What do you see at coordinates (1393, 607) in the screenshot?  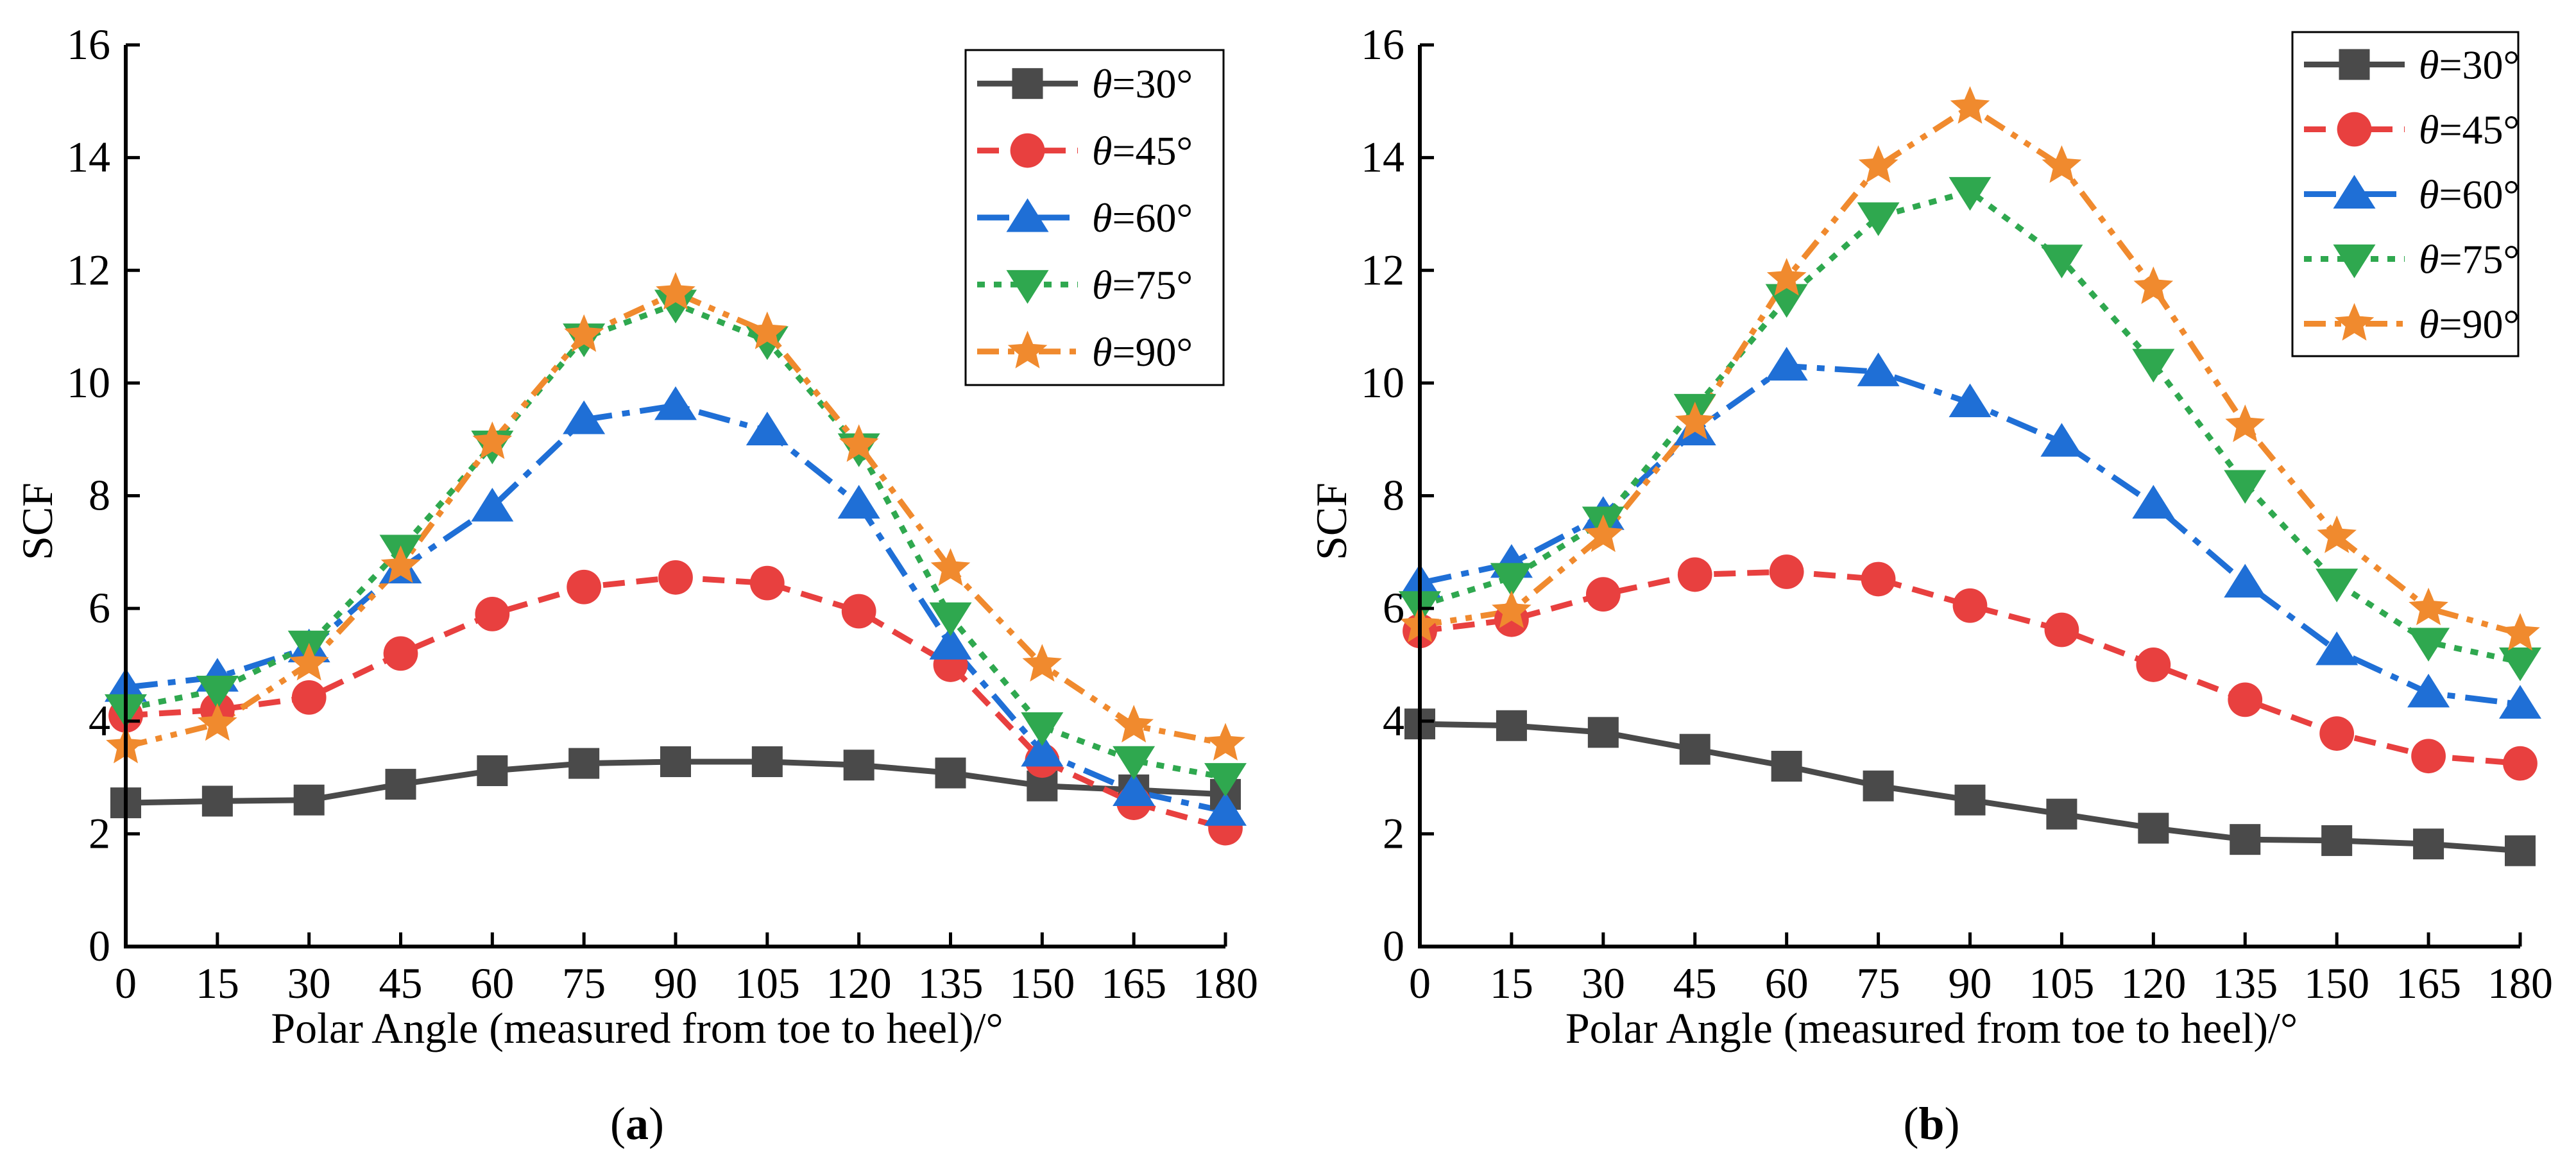 I see `y-tick-label: 6` at bounding box center [1393, 607].